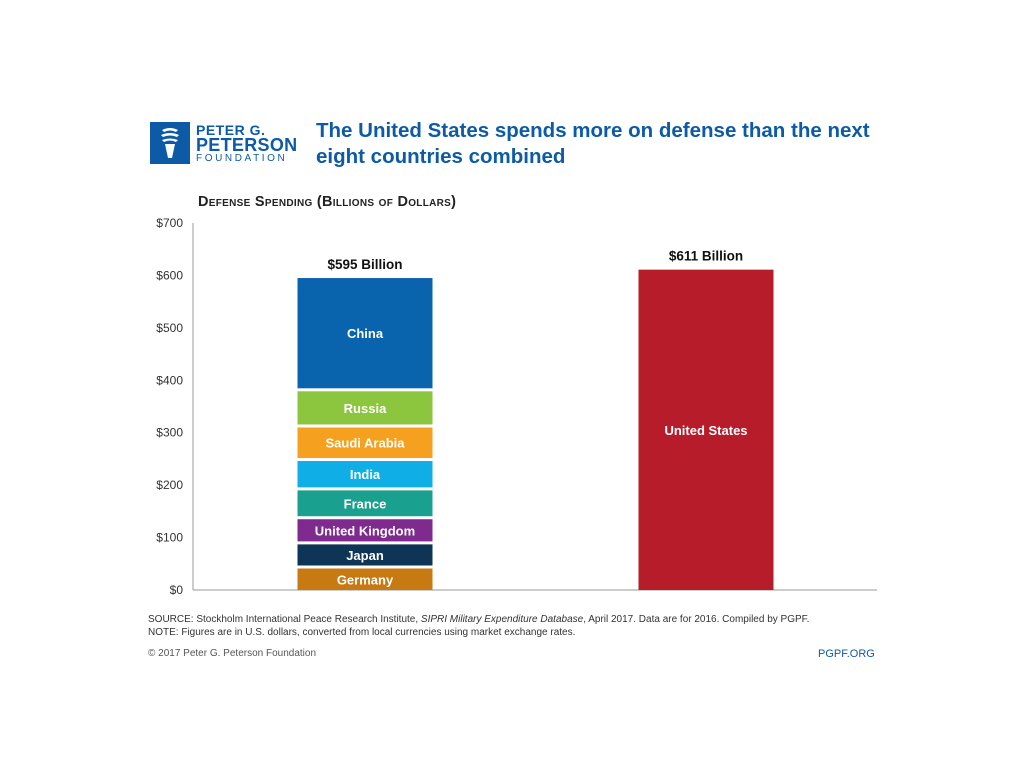 This screenshot has height=768, width=1024. I want to click on bar-segment-russia, so click(365, 408).